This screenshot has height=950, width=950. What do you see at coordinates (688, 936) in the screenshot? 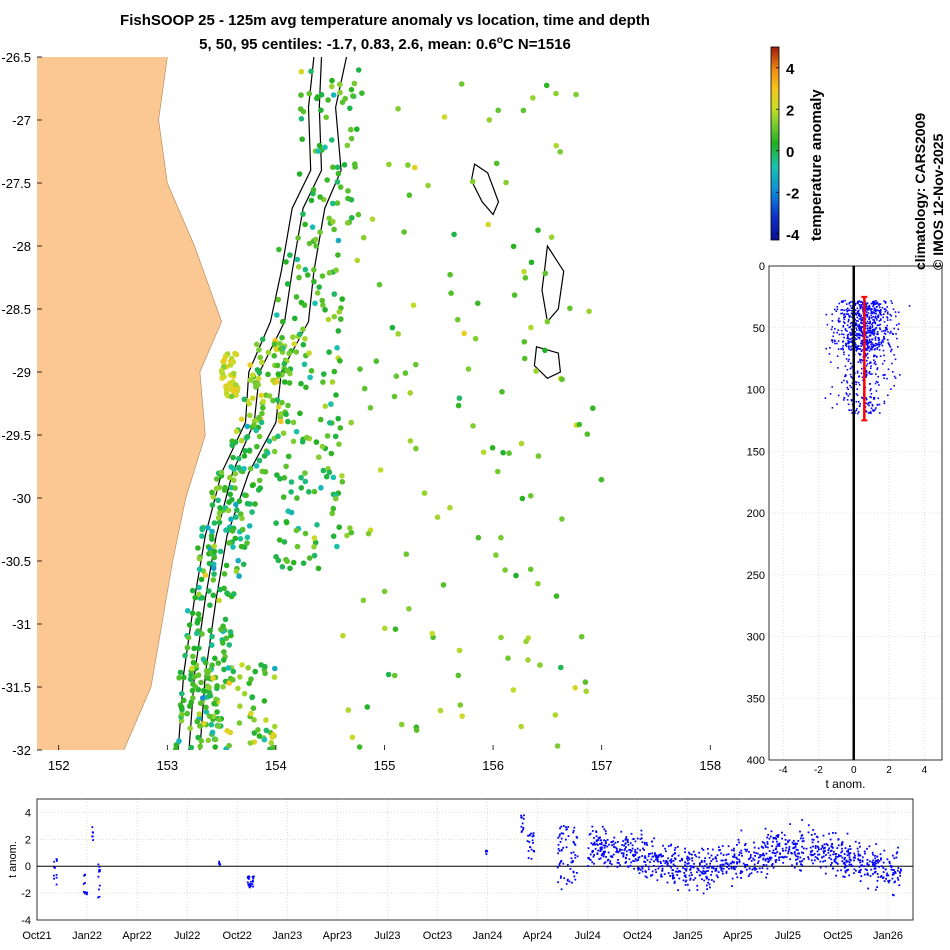
I see `time-x-tick-label: Jan25` at bounding box center [688, 936].